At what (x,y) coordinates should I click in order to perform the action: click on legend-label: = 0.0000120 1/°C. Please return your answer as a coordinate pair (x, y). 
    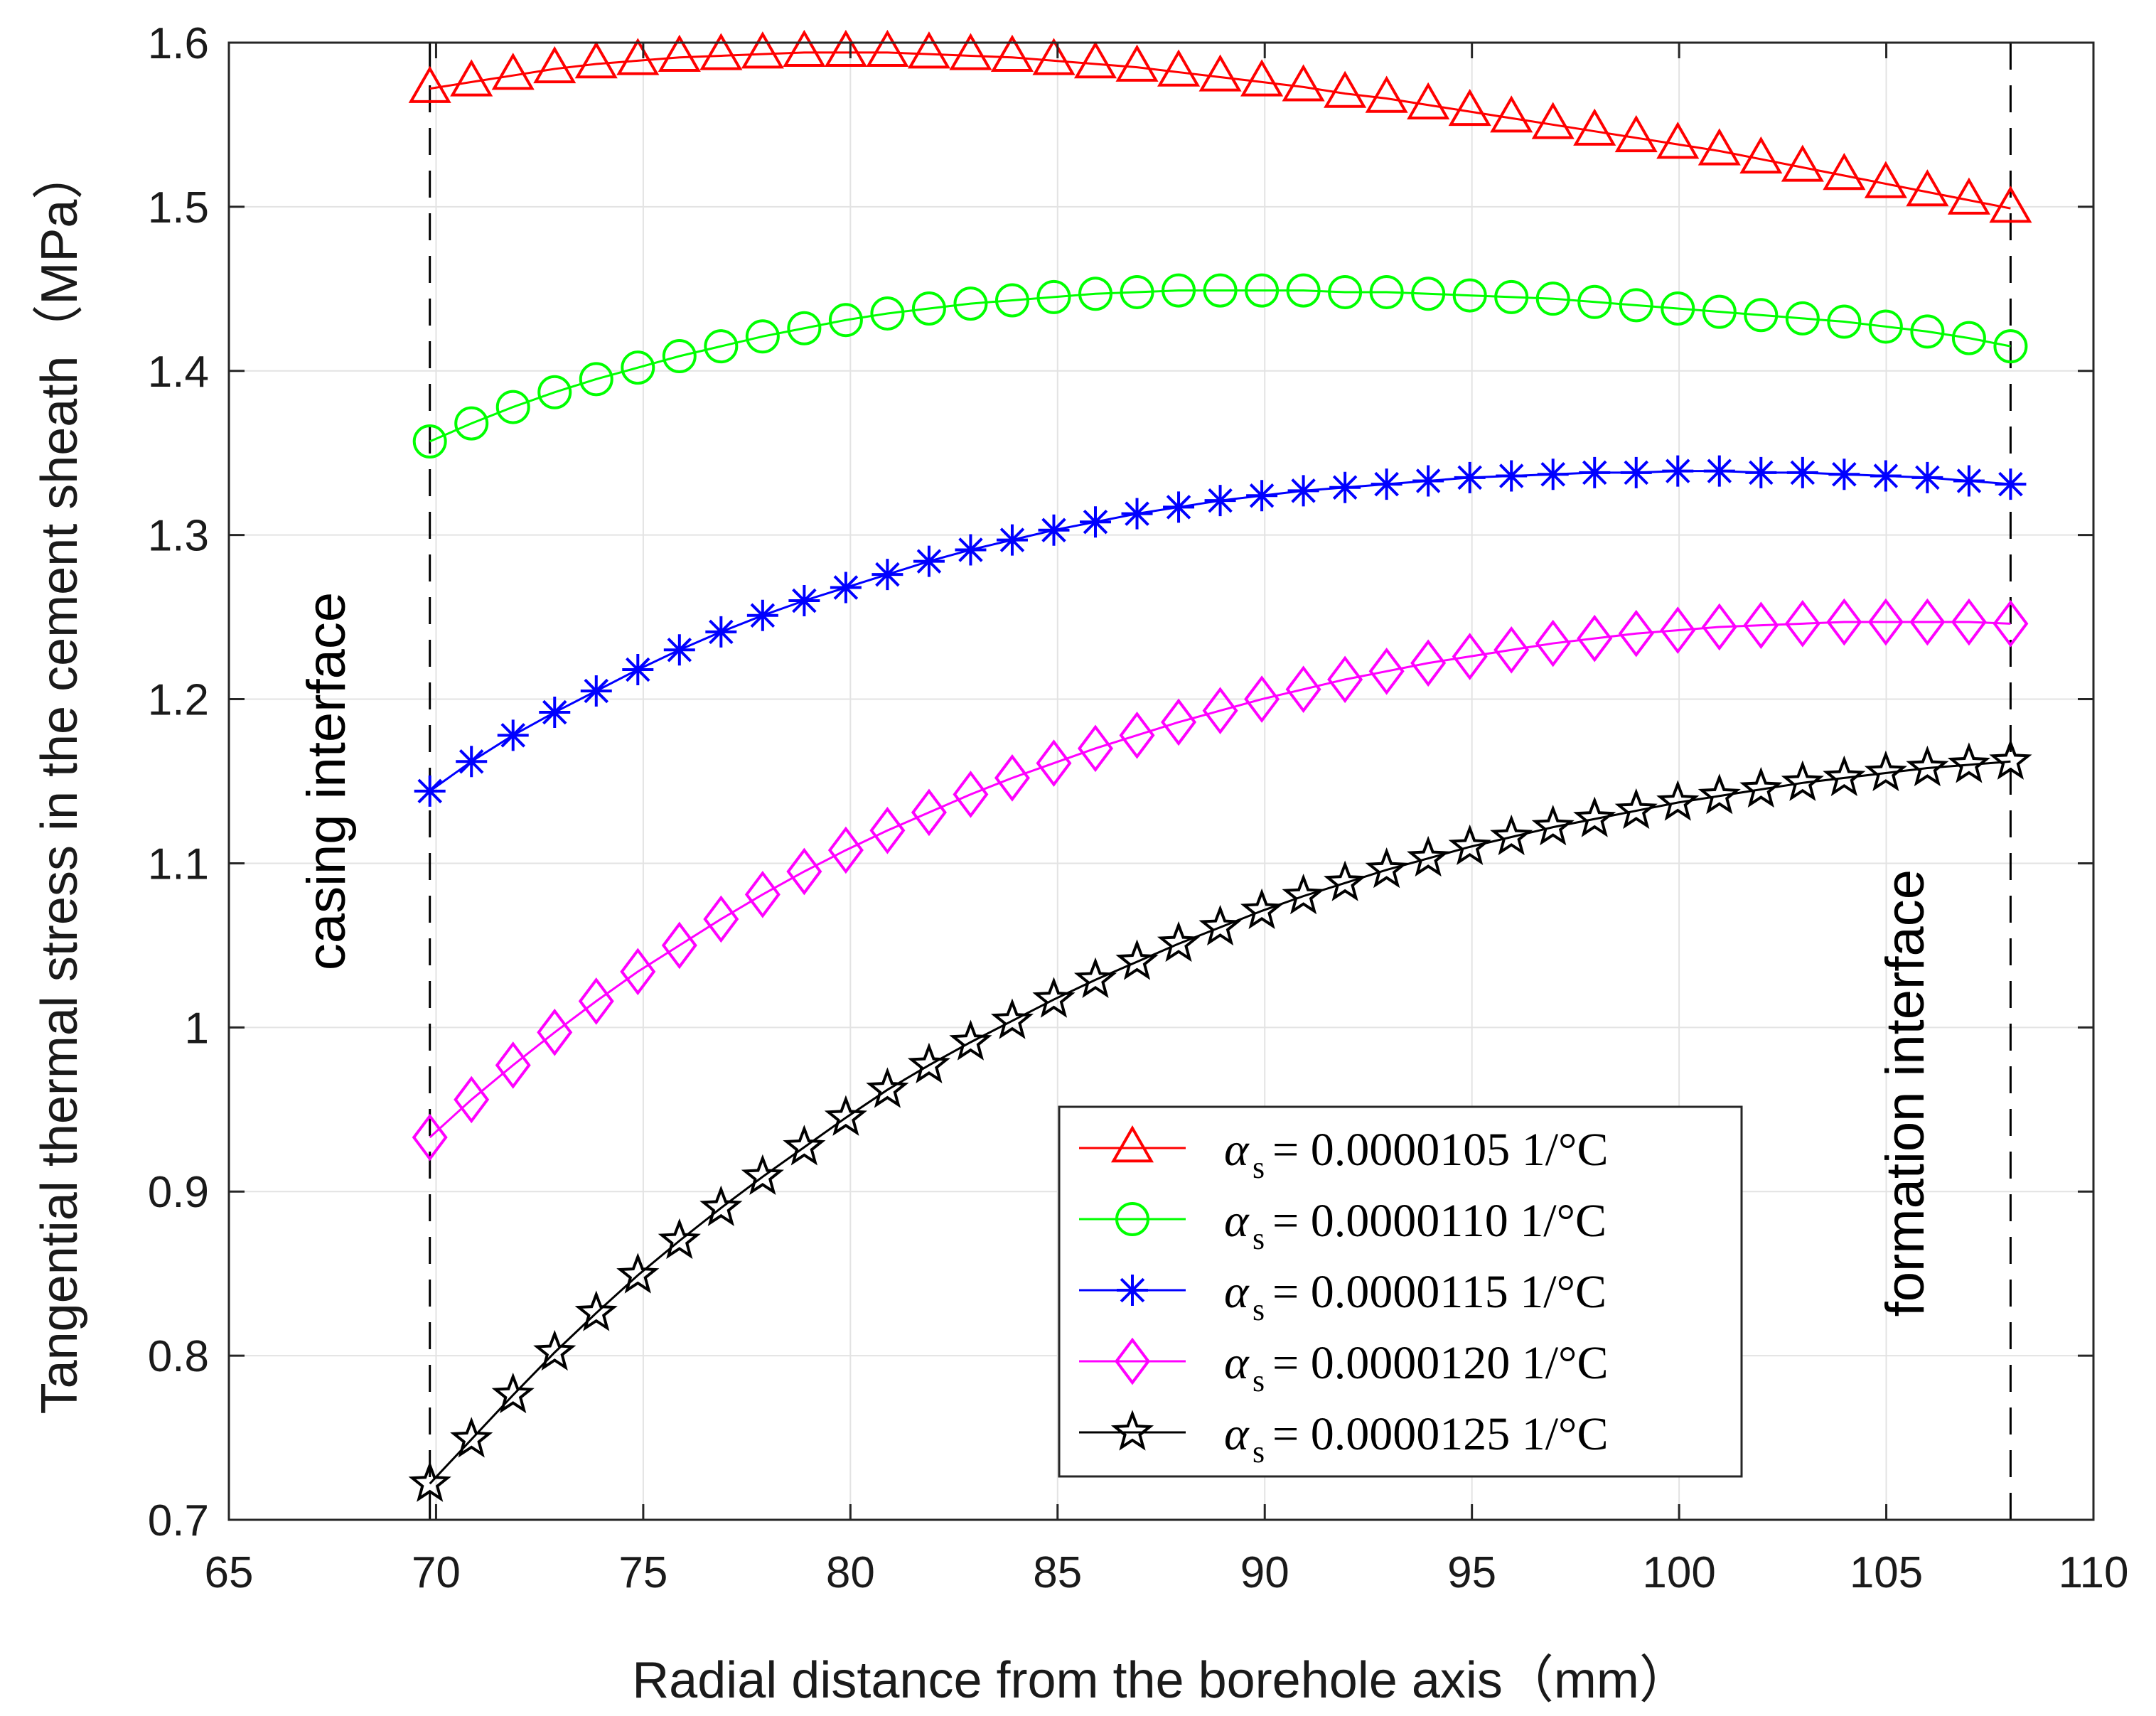
    Looking at the image, I should click on (1440, 1363).